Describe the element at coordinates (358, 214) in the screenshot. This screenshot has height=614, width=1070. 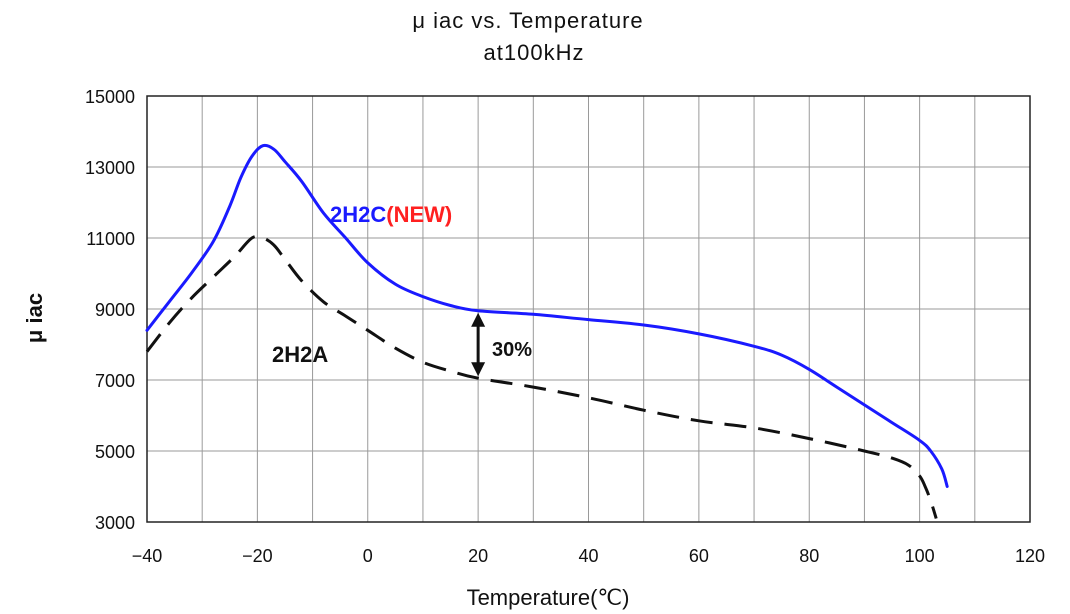
I see `series-name-2h2c: 2H2C` at that location.